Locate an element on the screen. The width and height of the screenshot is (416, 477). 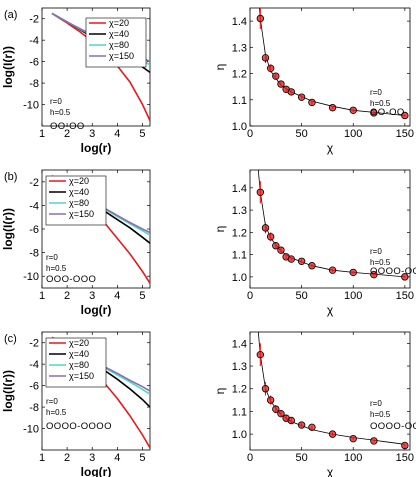
chain-annotation: OO-OO is located at coordinates (67, 126).